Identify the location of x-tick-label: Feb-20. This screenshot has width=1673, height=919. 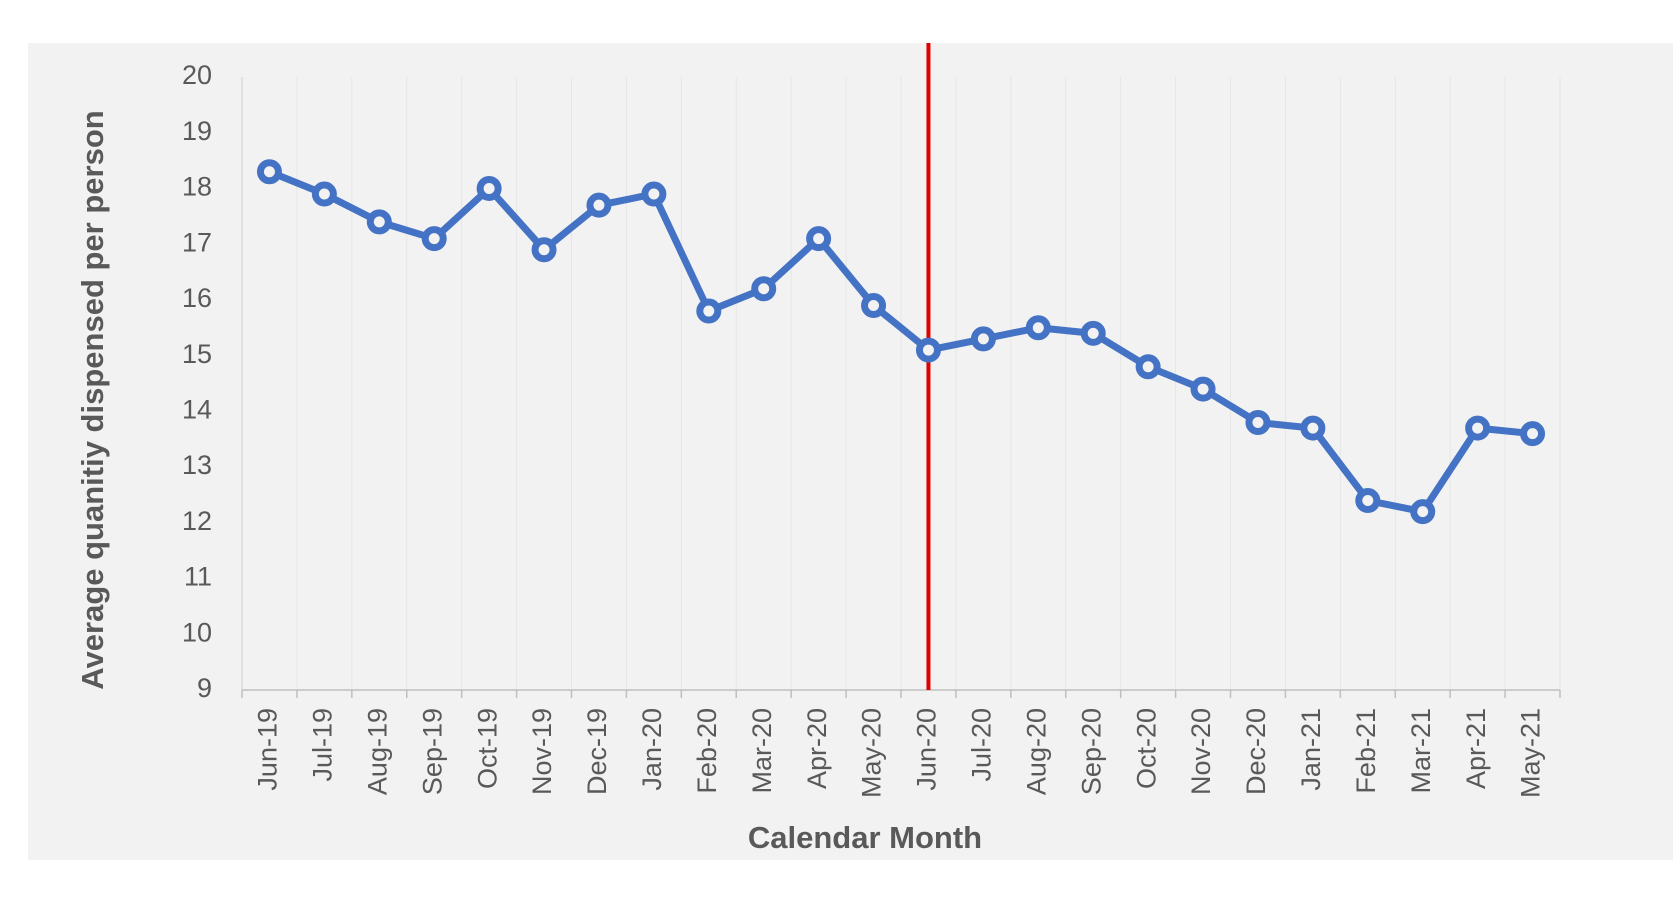
(707, 751).